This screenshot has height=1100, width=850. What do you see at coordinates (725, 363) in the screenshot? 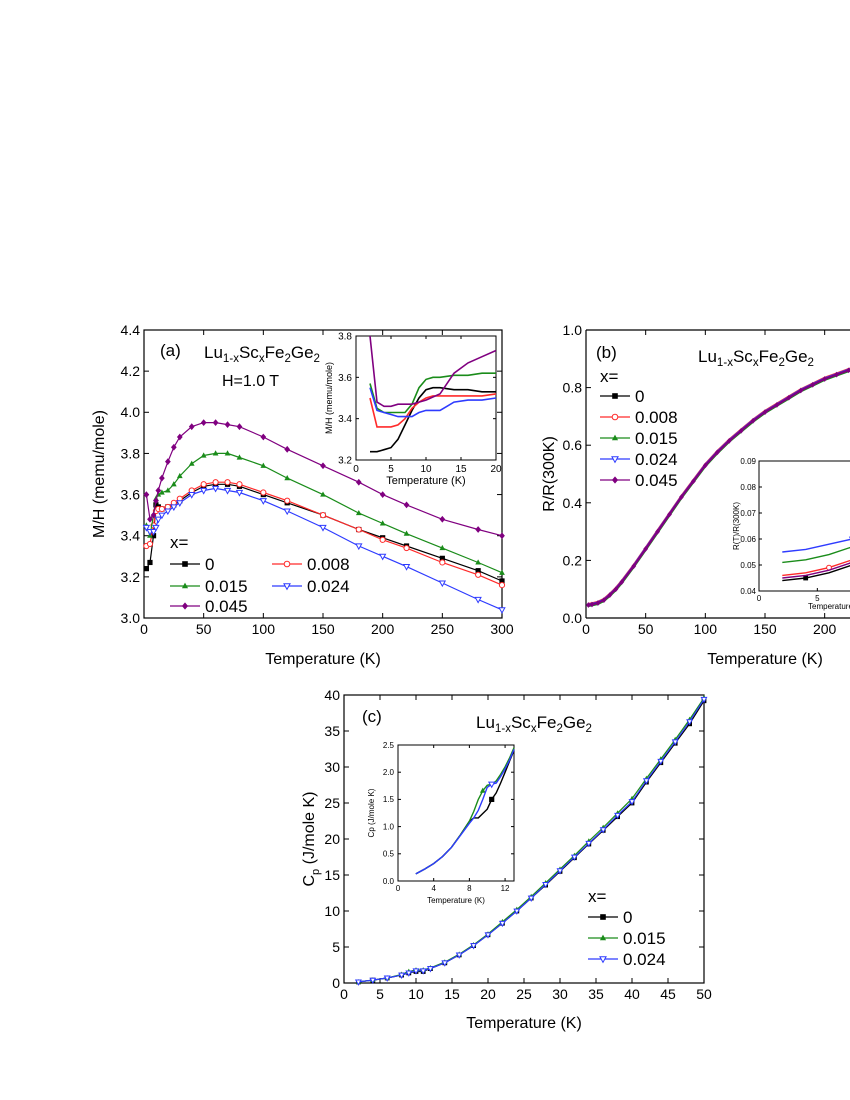
I see `panel-b-title-sub1: 1-x` at bounding box center [725, 363].